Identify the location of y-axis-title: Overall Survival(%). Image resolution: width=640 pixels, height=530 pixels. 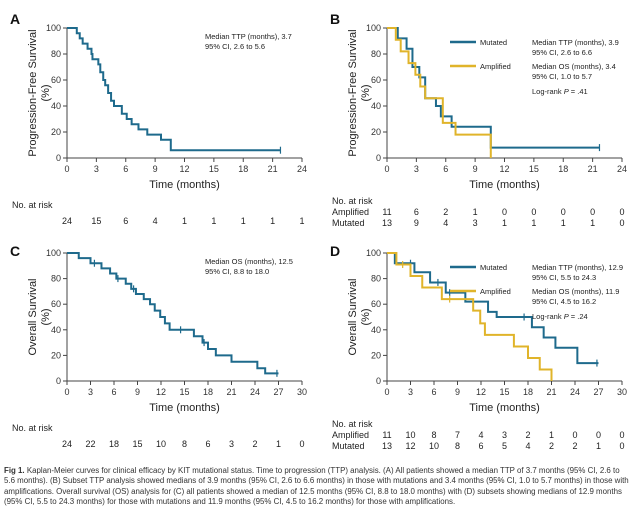
(359, 316).